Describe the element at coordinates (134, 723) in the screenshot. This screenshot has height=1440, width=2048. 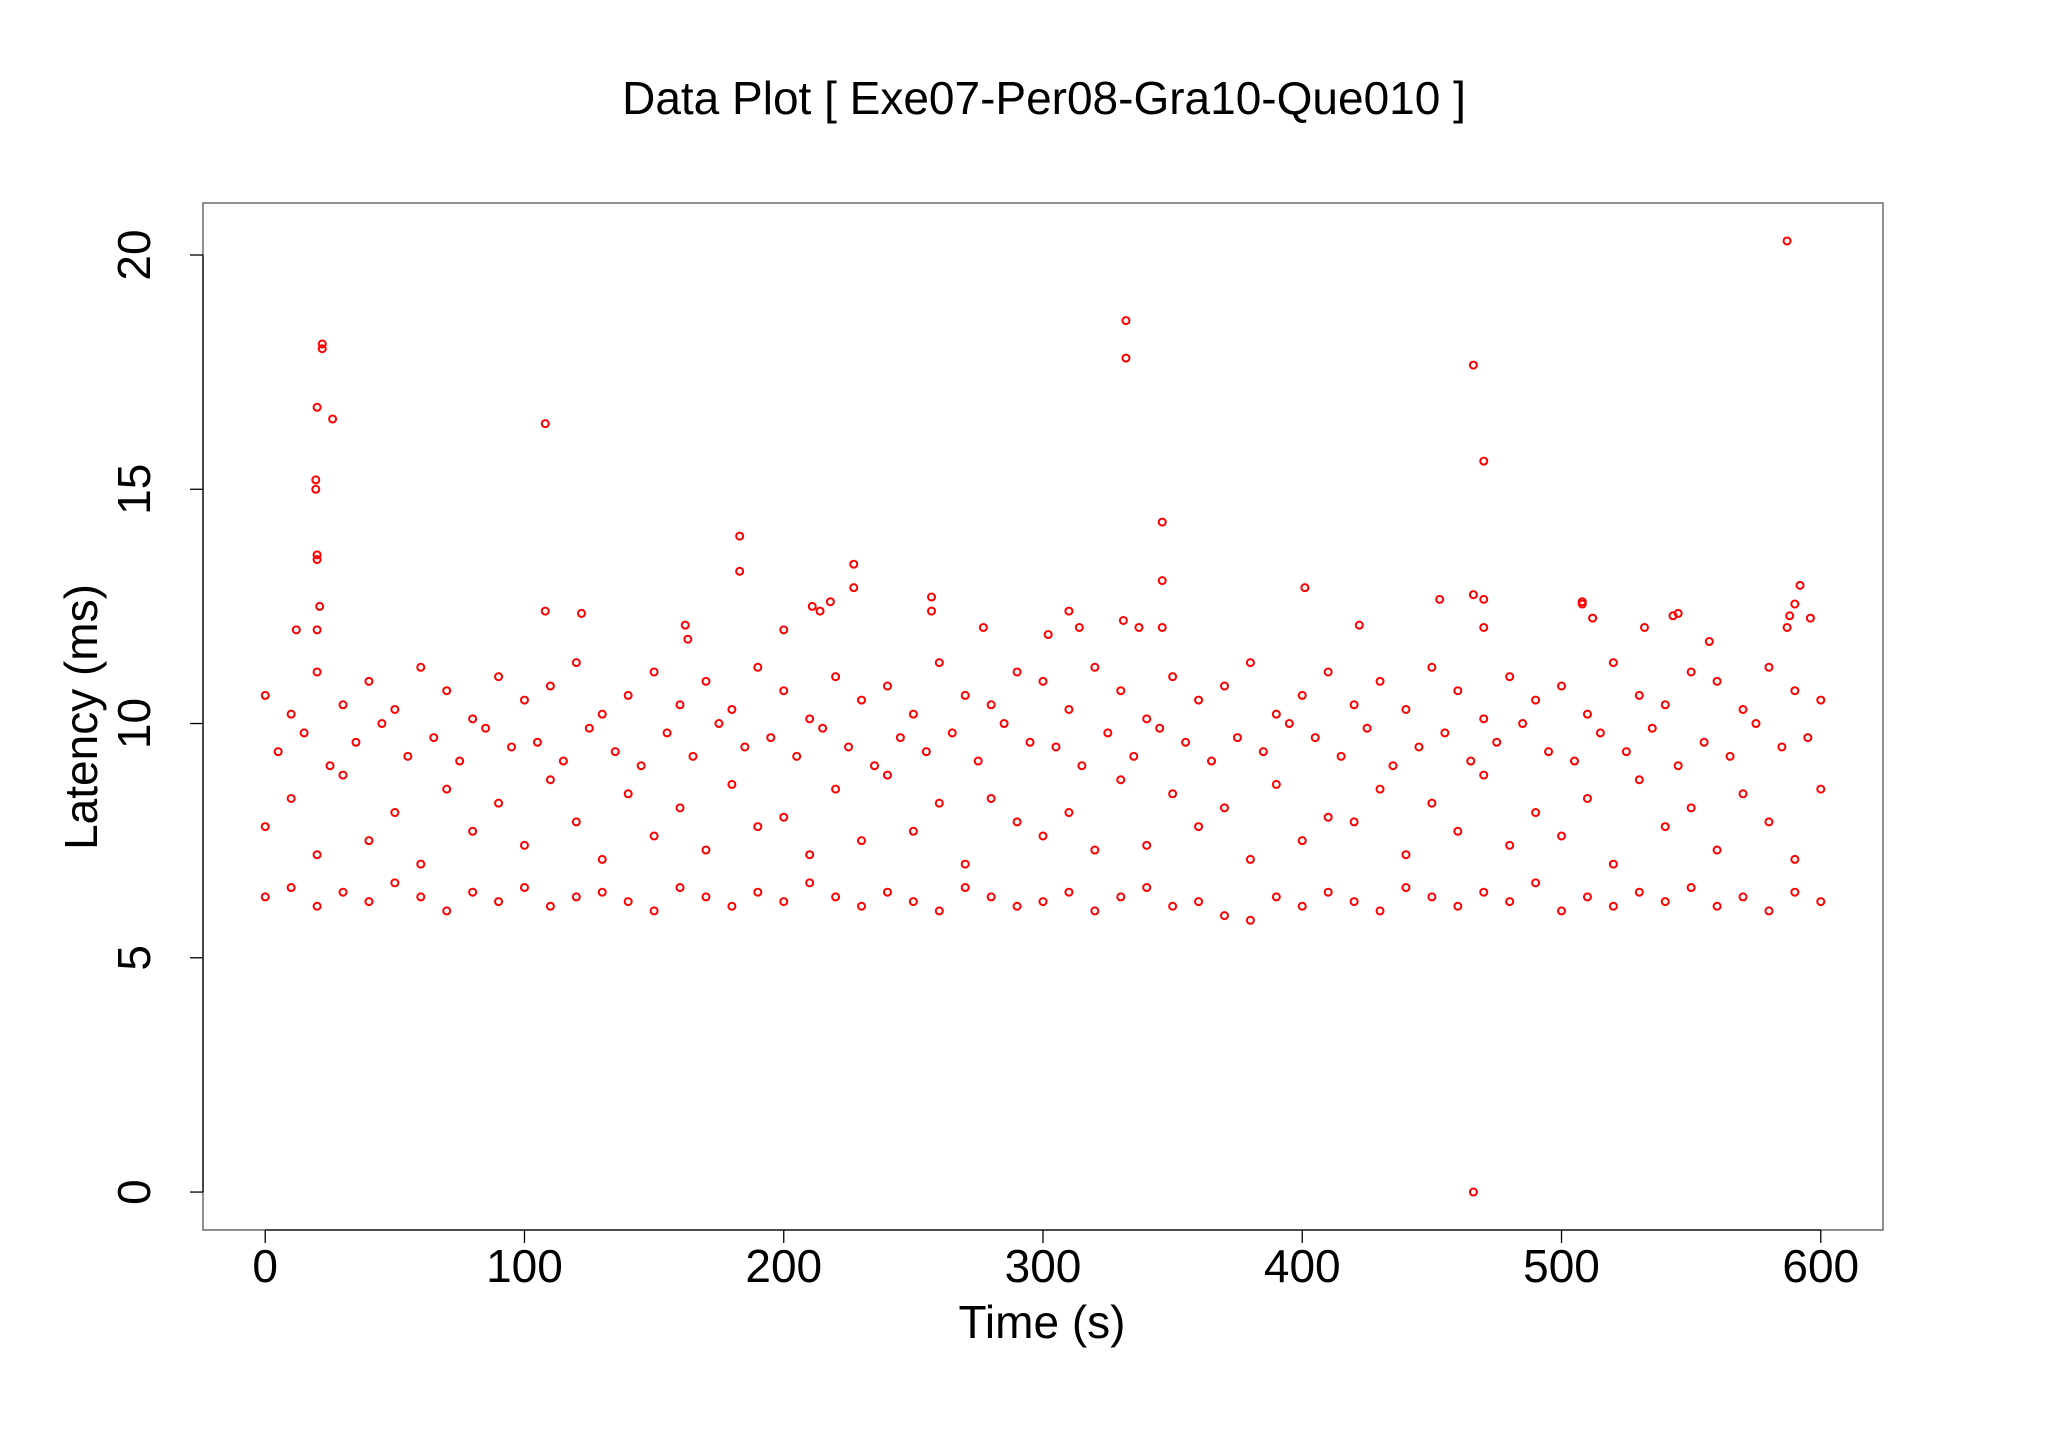
I see `y-tick-label: 10` at that location.